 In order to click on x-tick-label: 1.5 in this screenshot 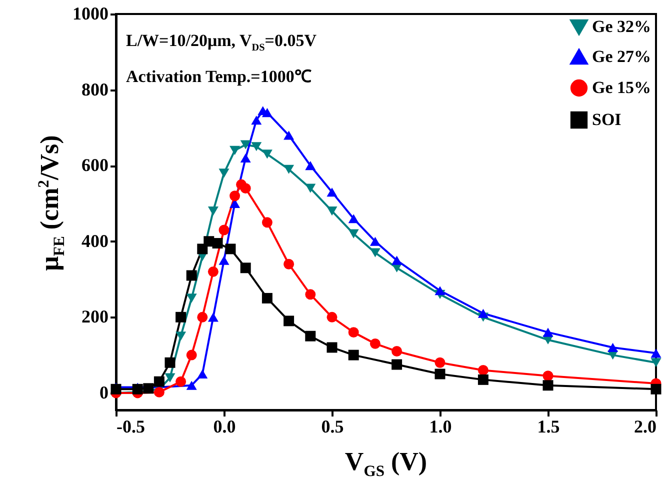, I will do `click(548, 426)`.